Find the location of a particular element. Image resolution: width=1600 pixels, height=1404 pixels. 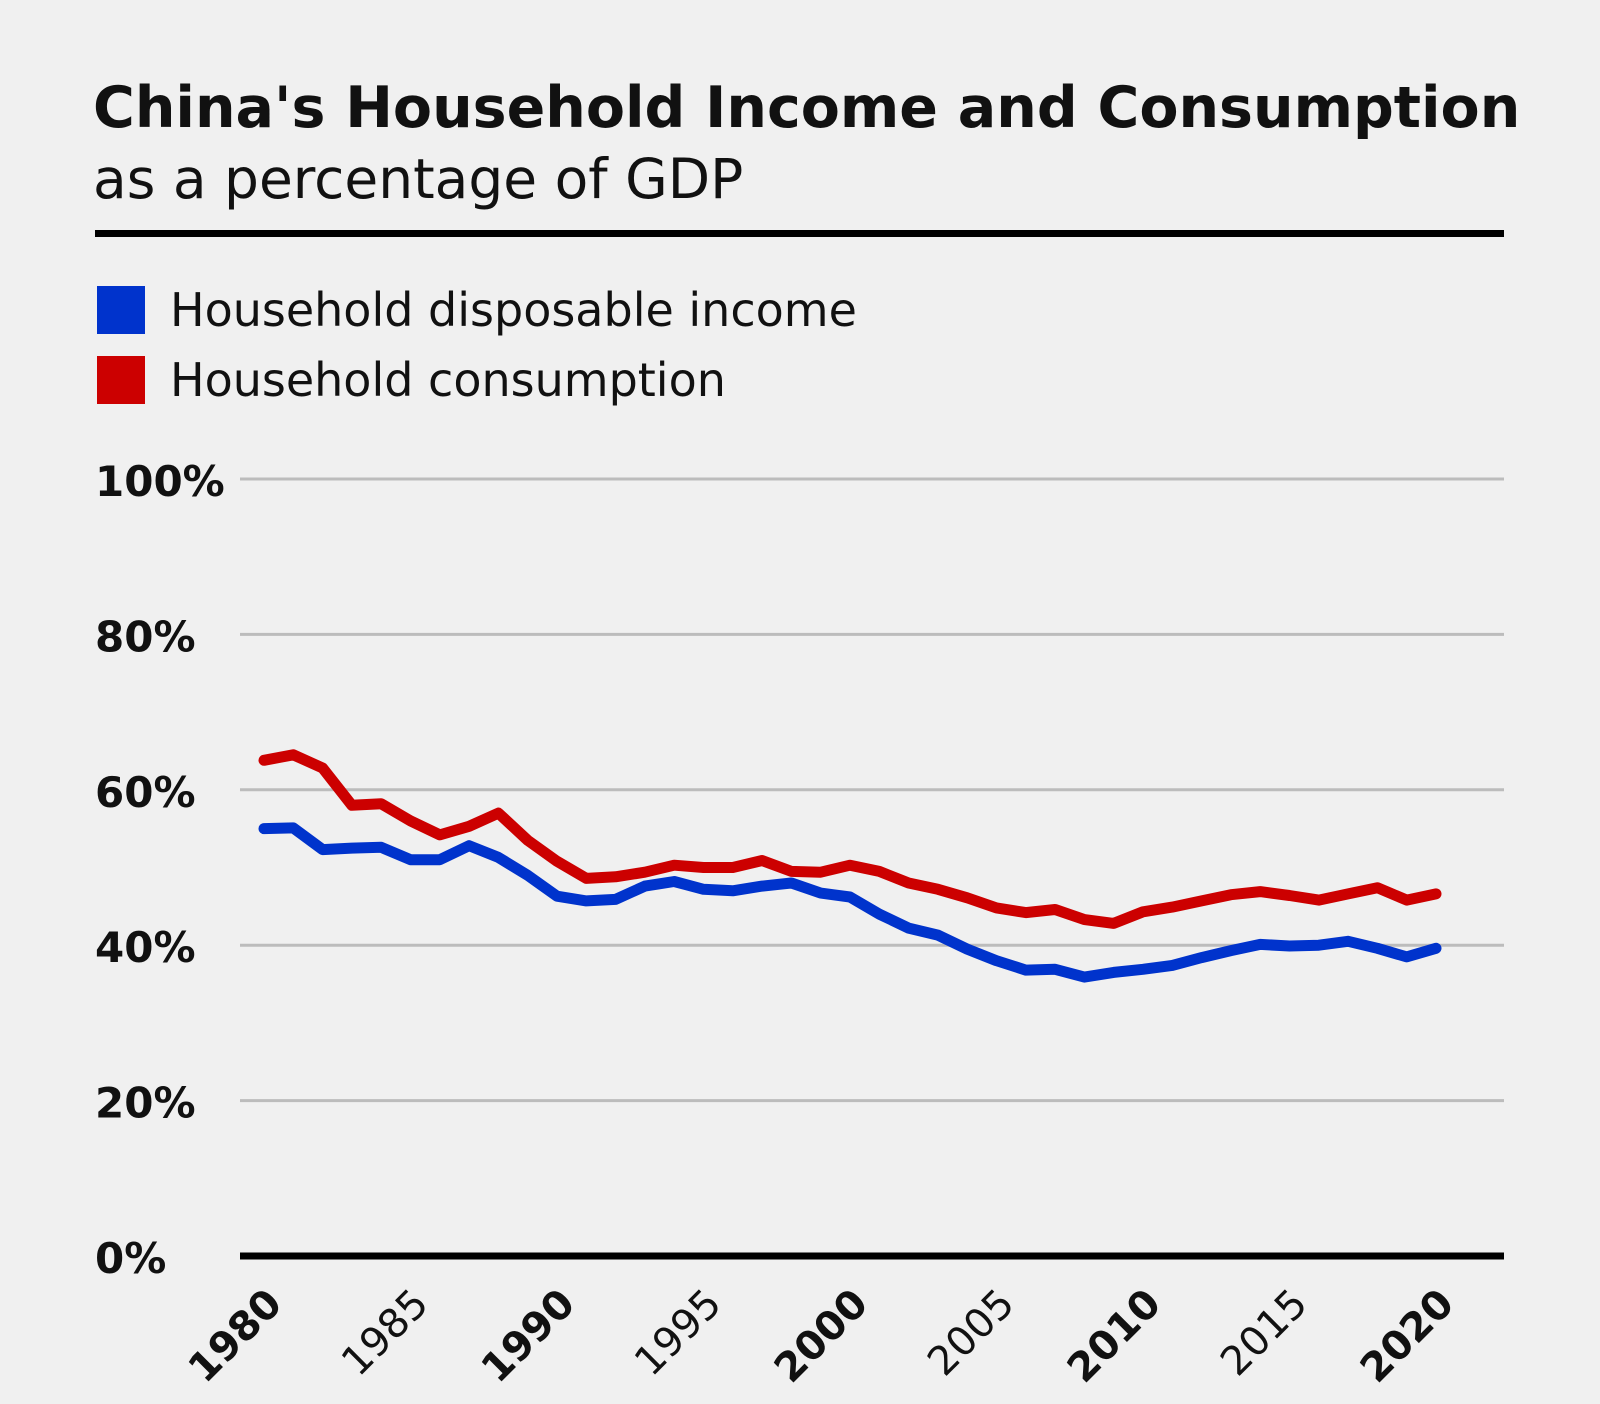

chart-subtitle: as a percentage of GDP is located at coordinates (418, 179).